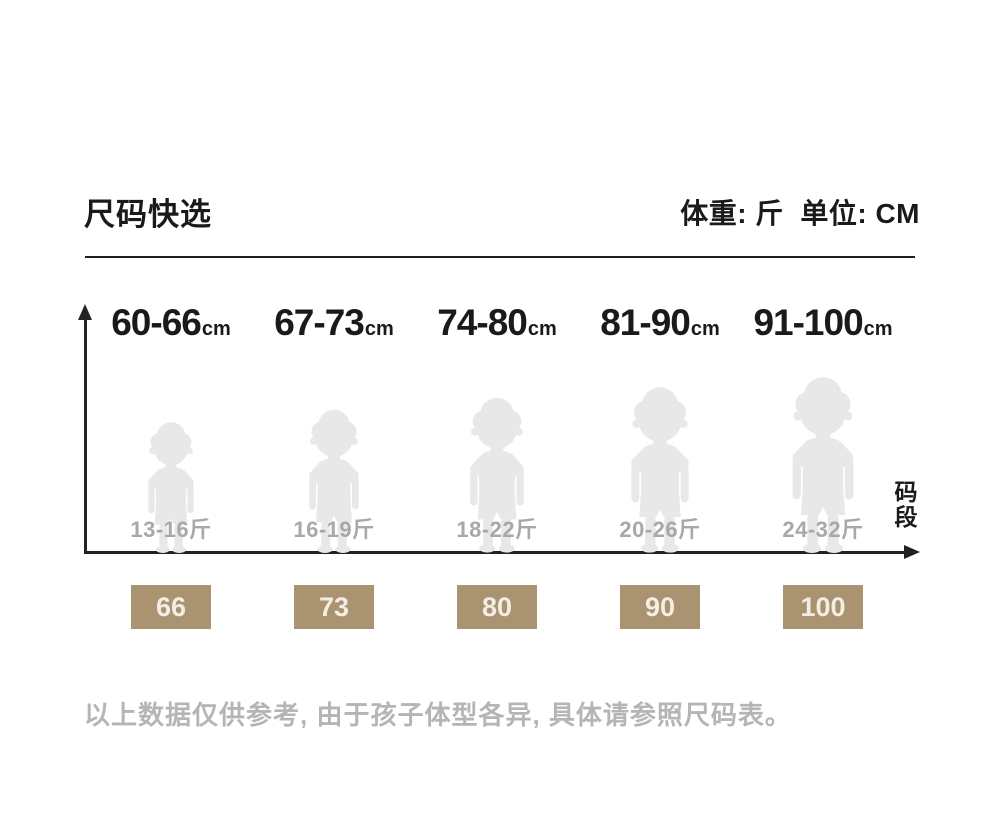 The width and height of the screenshot is (1000, 817). I want to click on disclaimer-note: 以上数据仅供参考, 由于孩子体型各异, 具体请参照尺码表。, so click(438, 715).